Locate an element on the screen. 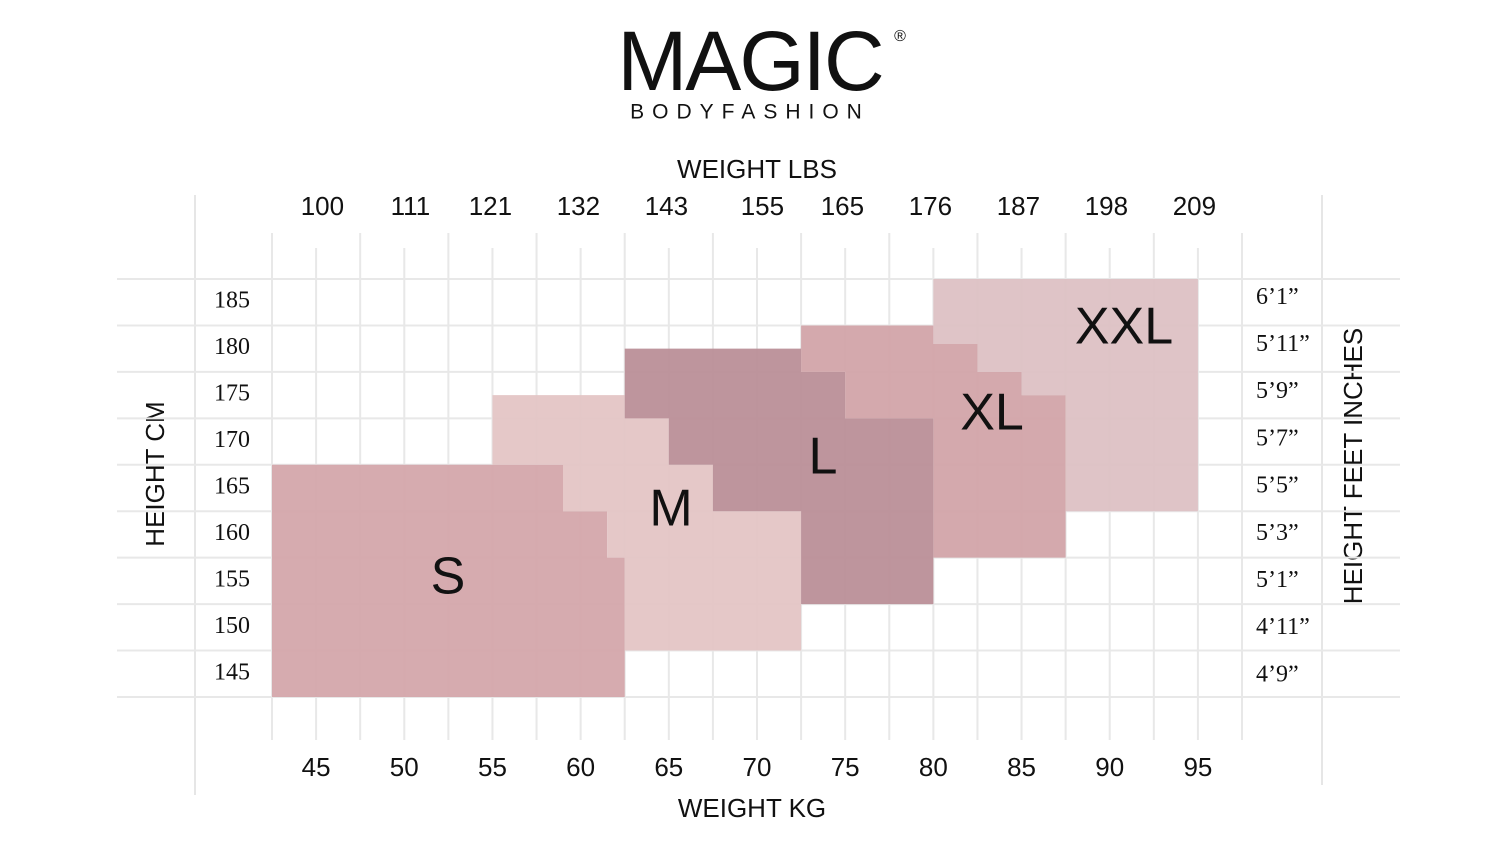 The width and height of the screenshot is (1487, 849). x2-title: WEIGHT LBS is located at coordinates (757, 169).